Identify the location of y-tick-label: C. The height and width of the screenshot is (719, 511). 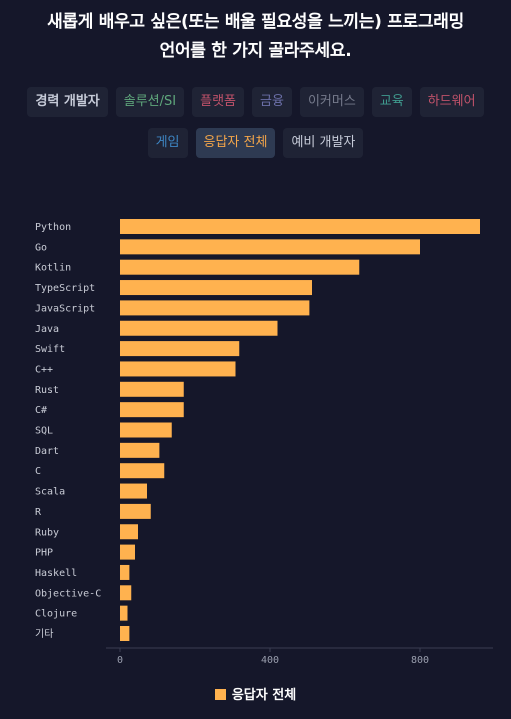
(38, 471).